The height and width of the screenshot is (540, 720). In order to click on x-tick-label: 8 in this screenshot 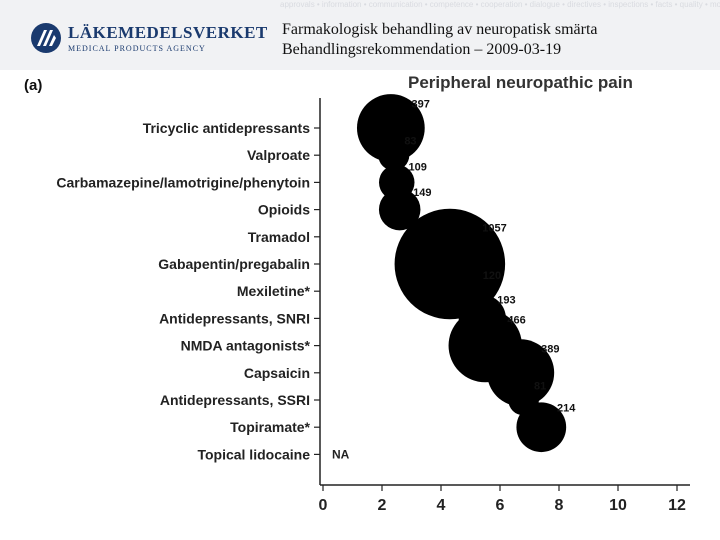, I will do `click(559, 505)`.